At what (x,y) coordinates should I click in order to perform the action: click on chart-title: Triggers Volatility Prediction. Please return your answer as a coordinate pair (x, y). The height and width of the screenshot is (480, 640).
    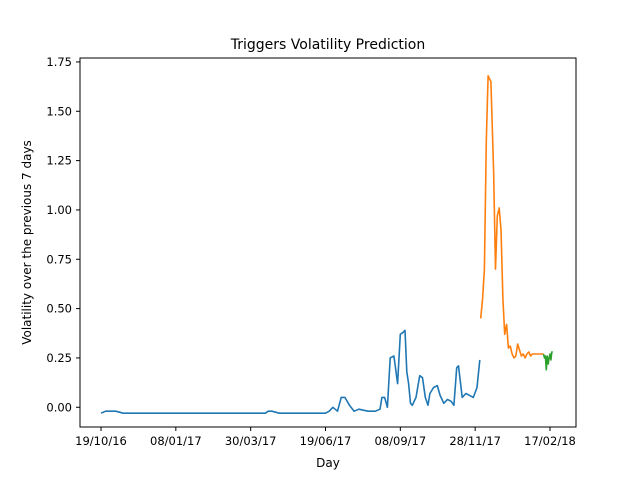
    Looking at the image, I should click on (327, 45).